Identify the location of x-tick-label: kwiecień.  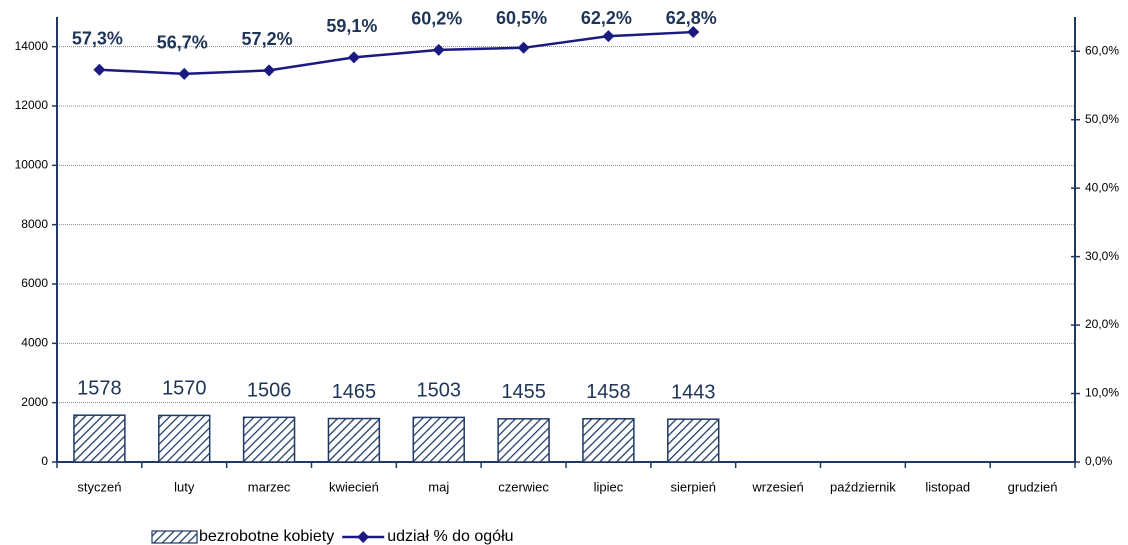
(354, 486).